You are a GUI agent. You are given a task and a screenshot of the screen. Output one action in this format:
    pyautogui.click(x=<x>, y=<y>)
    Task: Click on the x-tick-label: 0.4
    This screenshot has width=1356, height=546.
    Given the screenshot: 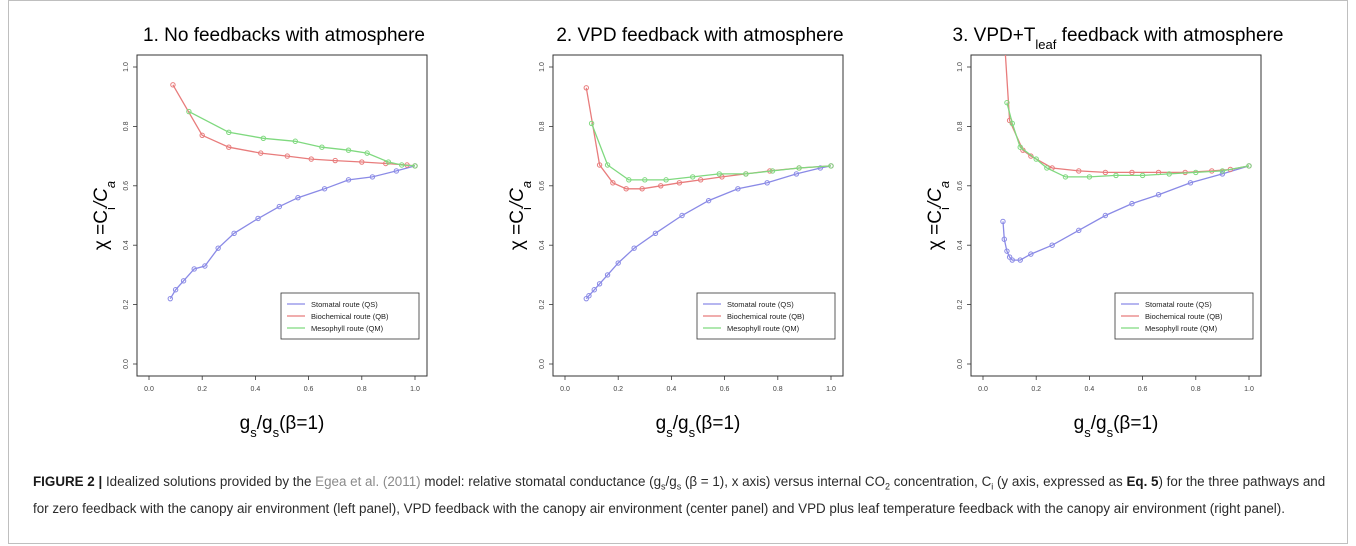 What is the action you would take?
    pyautogui.click(x=1090, y=389)
    